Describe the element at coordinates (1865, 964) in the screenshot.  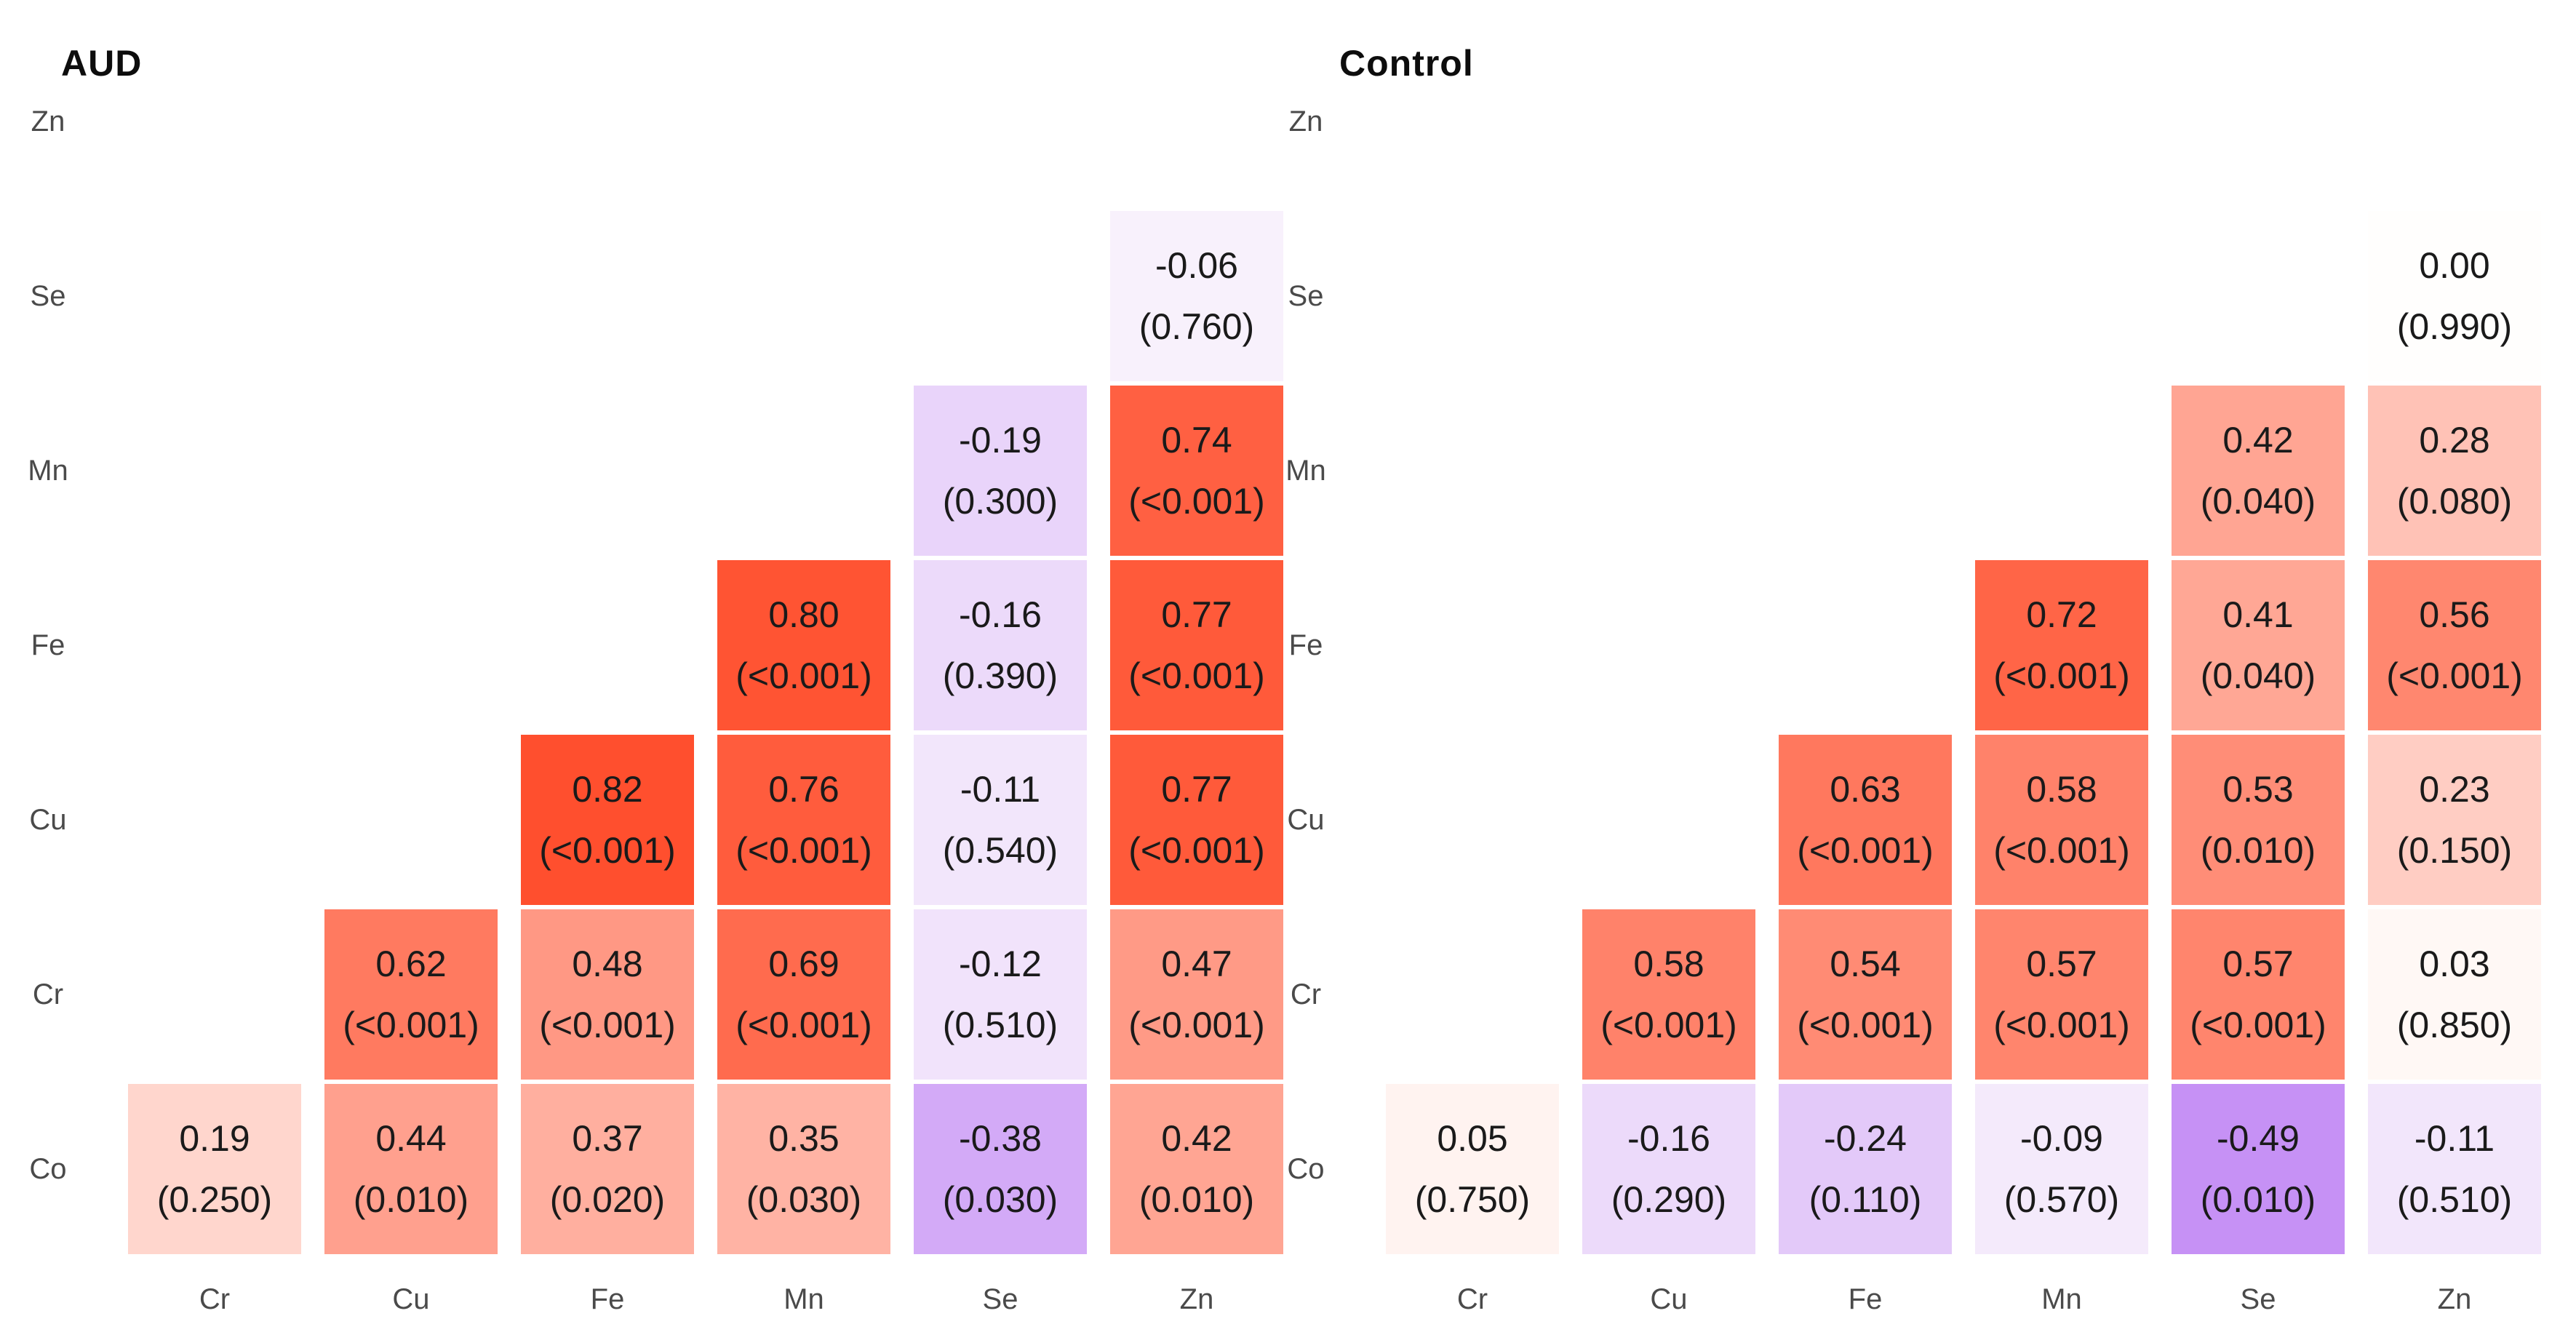
I see `cell-correlation-value: 0.54` at that location.